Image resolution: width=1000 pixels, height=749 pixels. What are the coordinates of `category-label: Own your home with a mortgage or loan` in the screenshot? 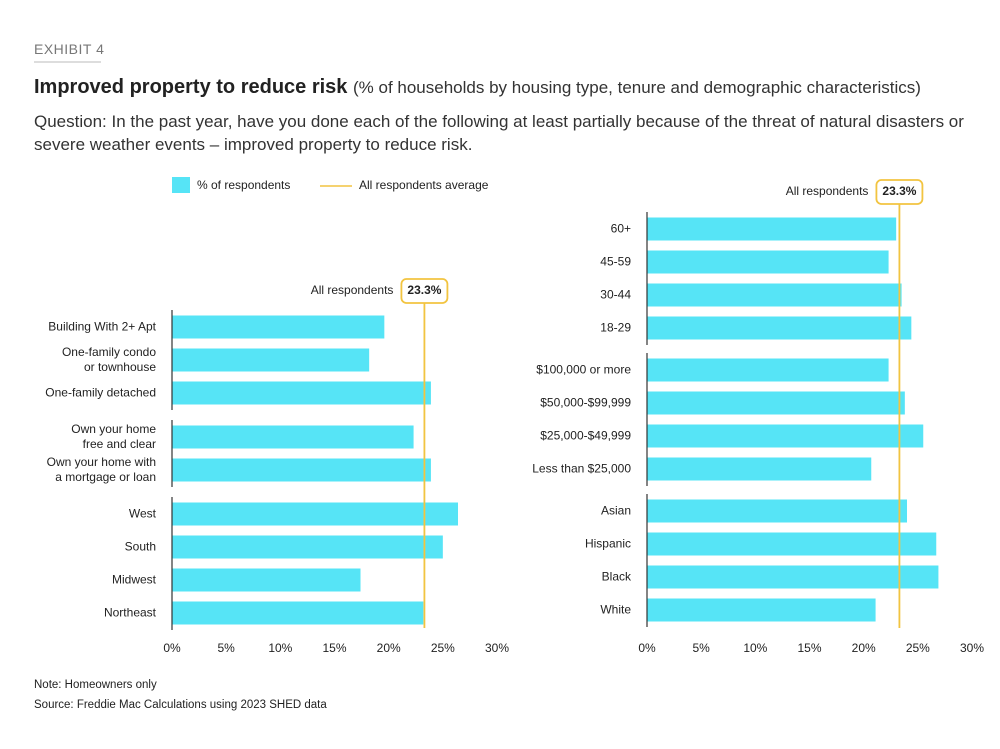 It's located at (101, 469).